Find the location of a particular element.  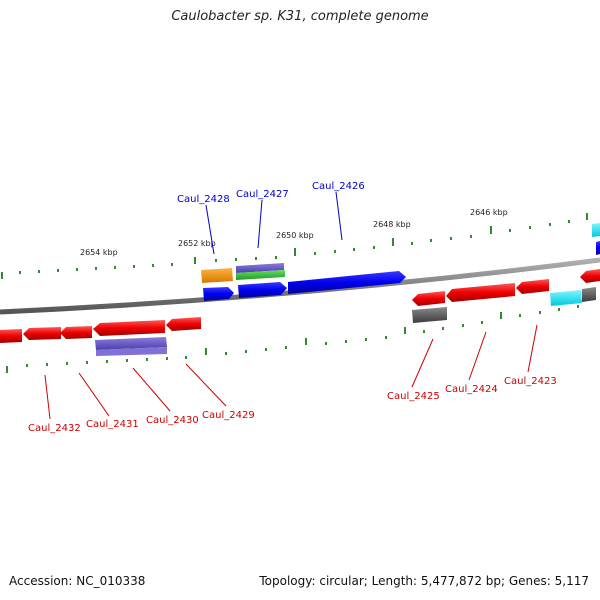

scale-label: 2650 kbp is located at coordinates (295, 235).